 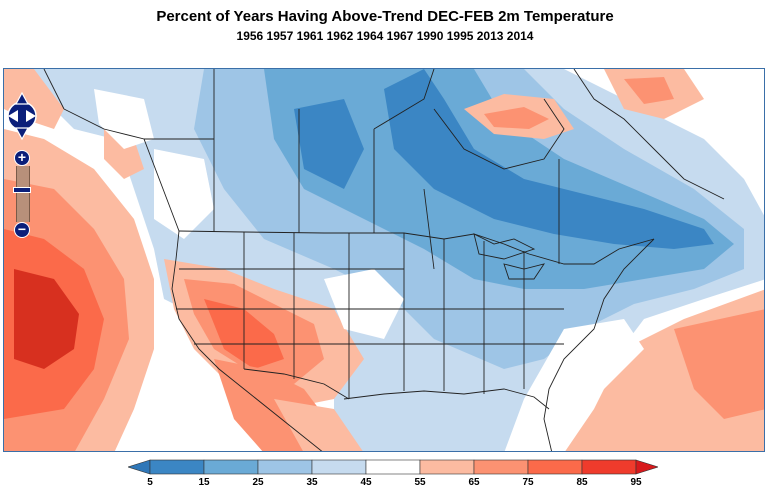 What do you see at coordinates (582, 482) in the screenshot?
I see `colorbar-tick-label: 85` at bounding box center [582, 482].